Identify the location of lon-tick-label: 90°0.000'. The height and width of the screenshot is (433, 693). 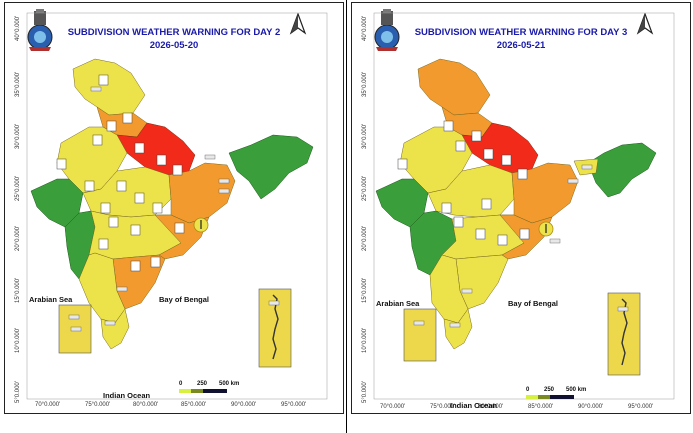
(244, 405).